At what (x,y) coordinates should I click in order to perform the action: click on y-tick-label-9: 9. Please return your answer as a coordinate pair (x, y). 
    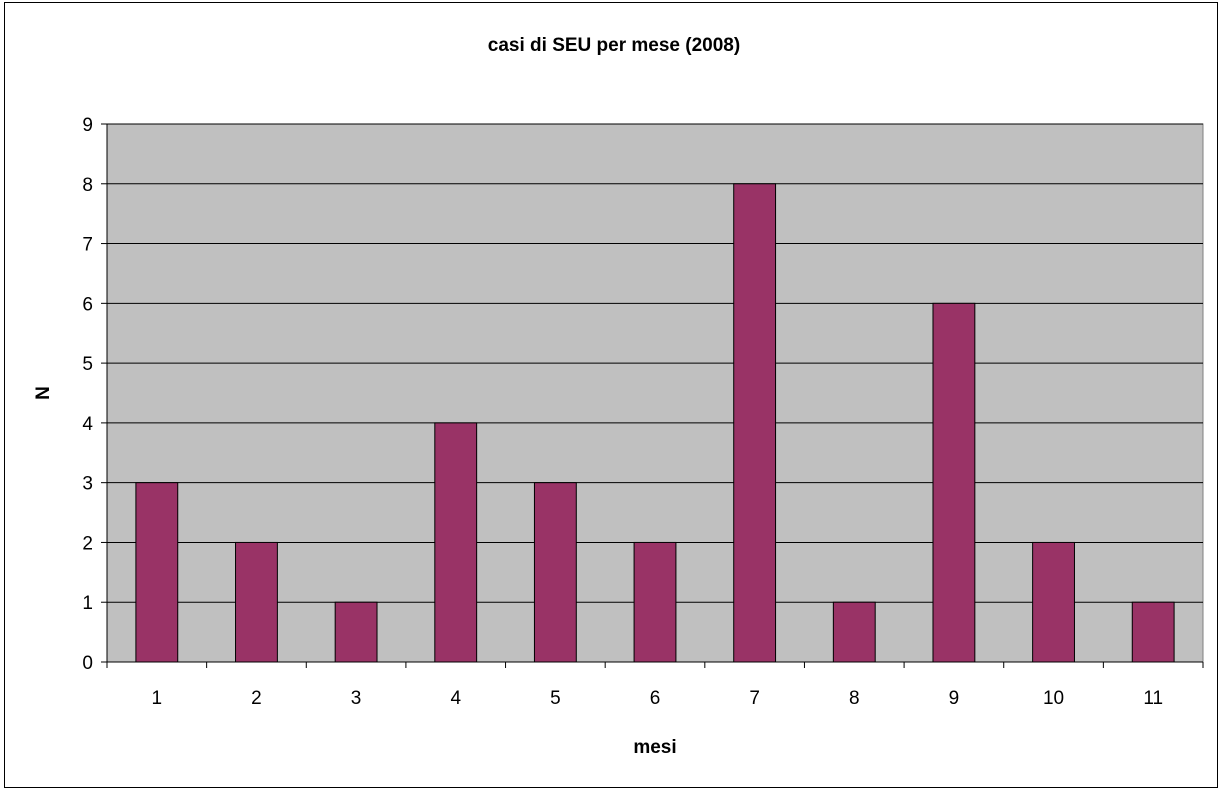
    Looking at the image, I should click on (87, 125).